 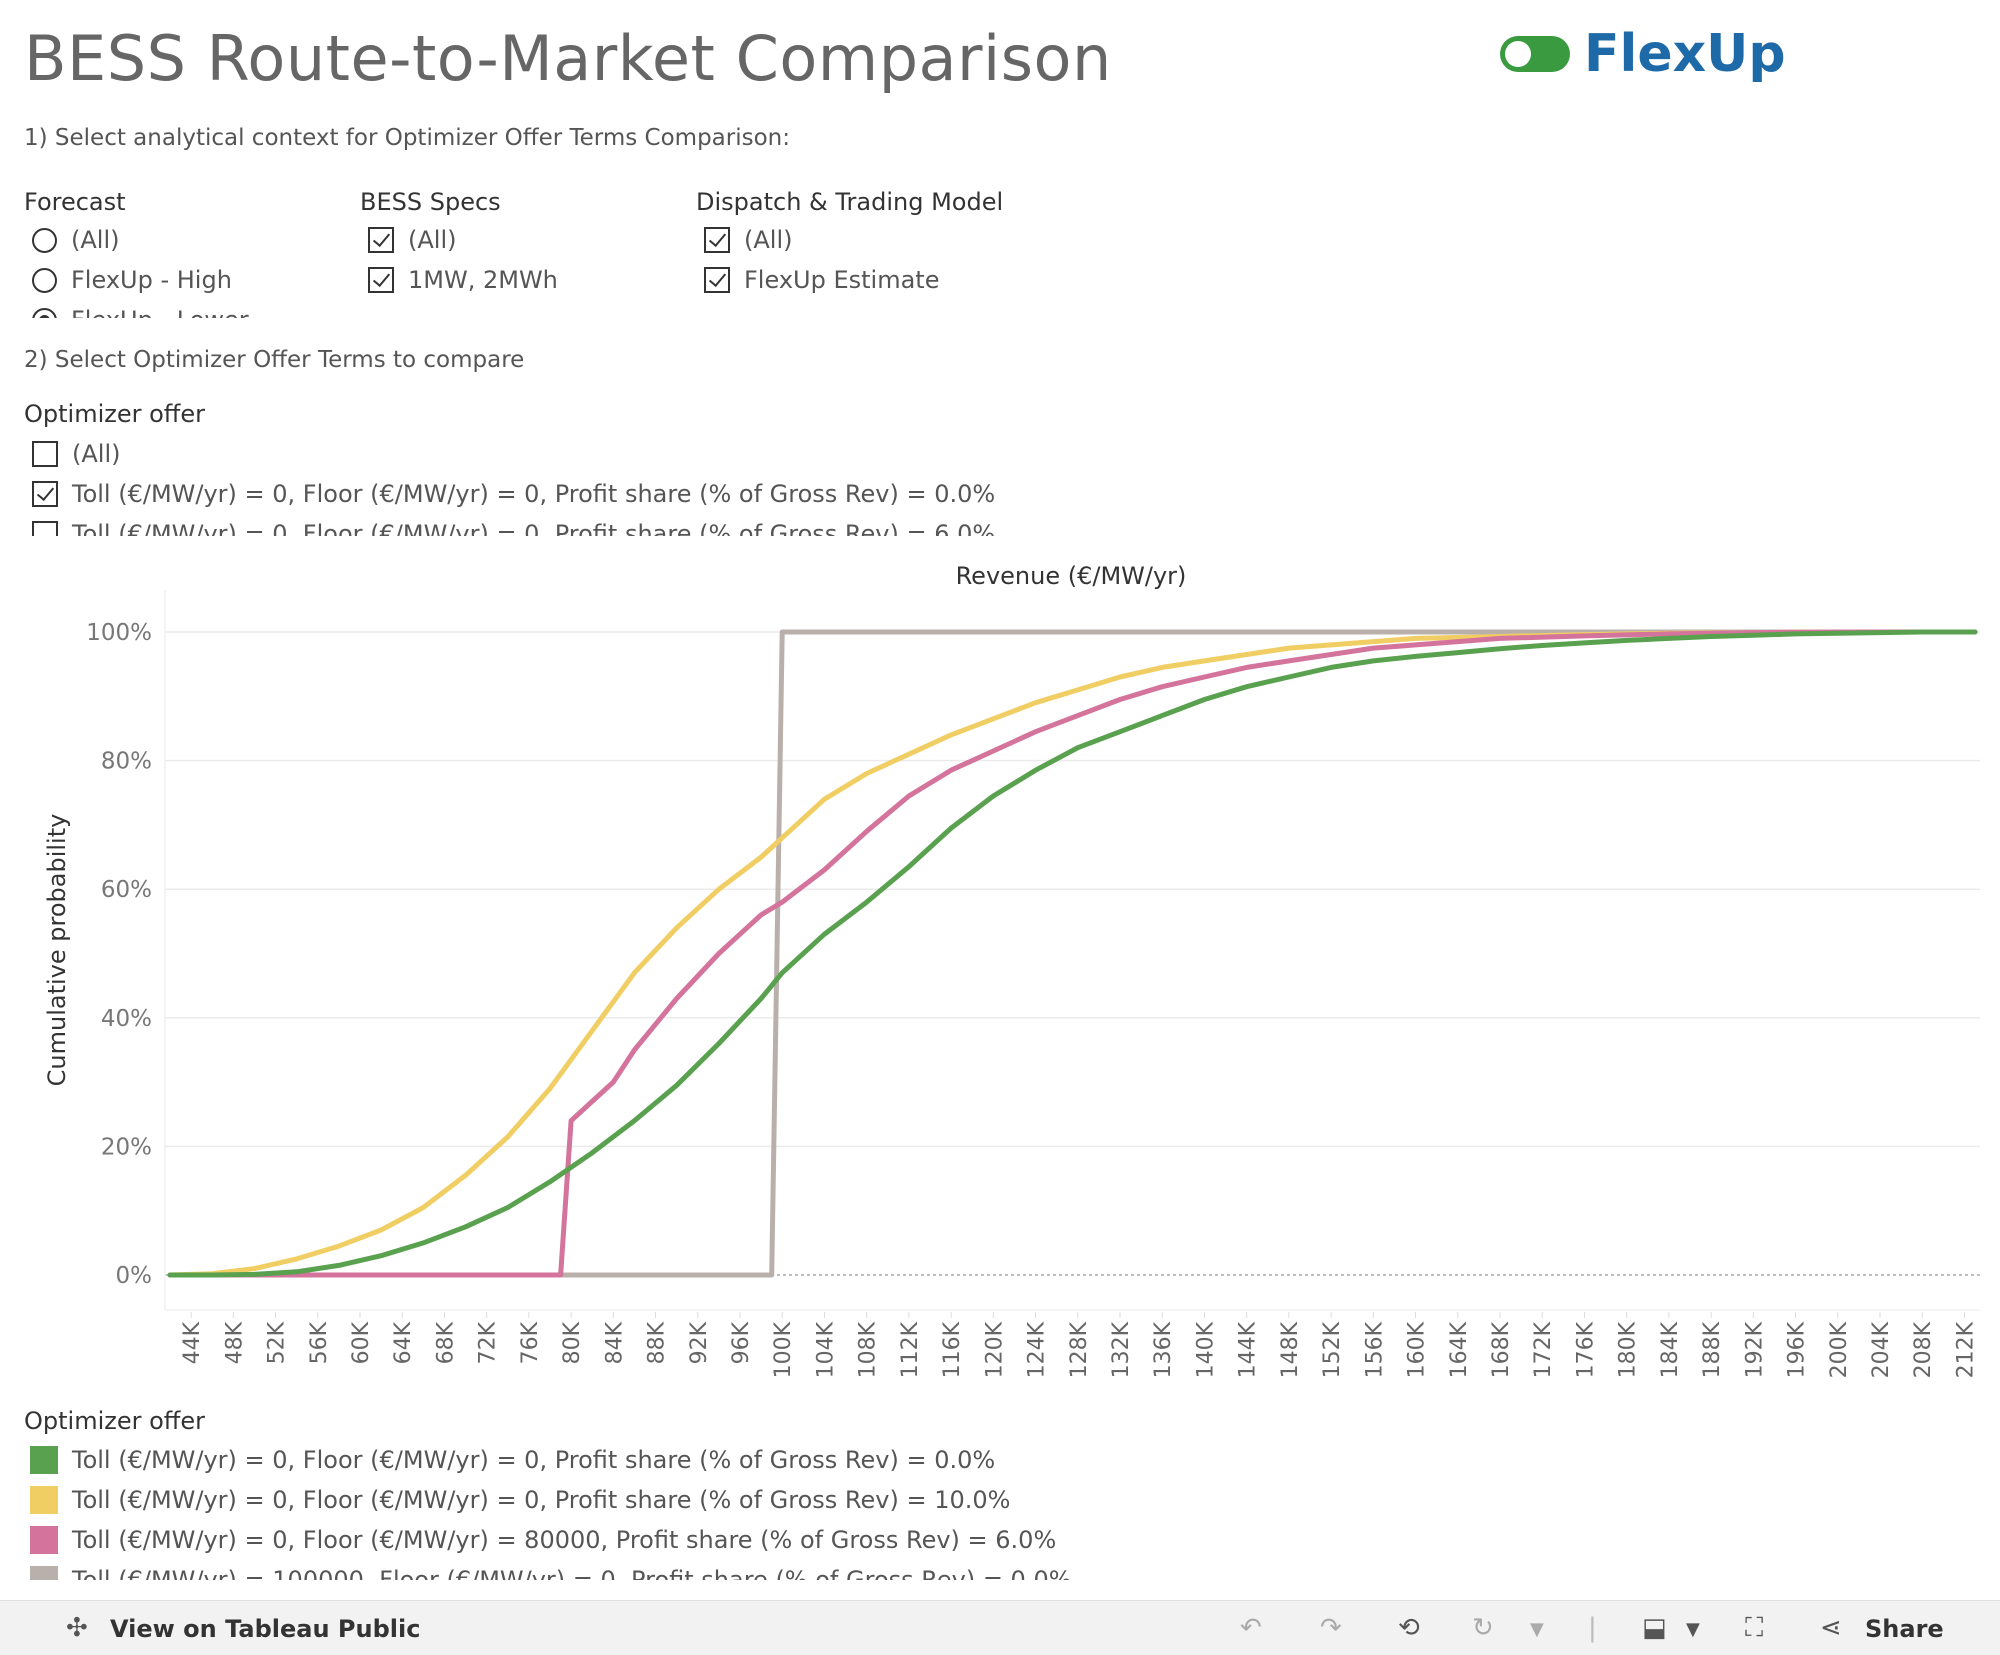 What do you see at coordinates (572, 1342) in the screenshot?
I see `x-tick-label: 80K` at bounding box center [572, 1342].